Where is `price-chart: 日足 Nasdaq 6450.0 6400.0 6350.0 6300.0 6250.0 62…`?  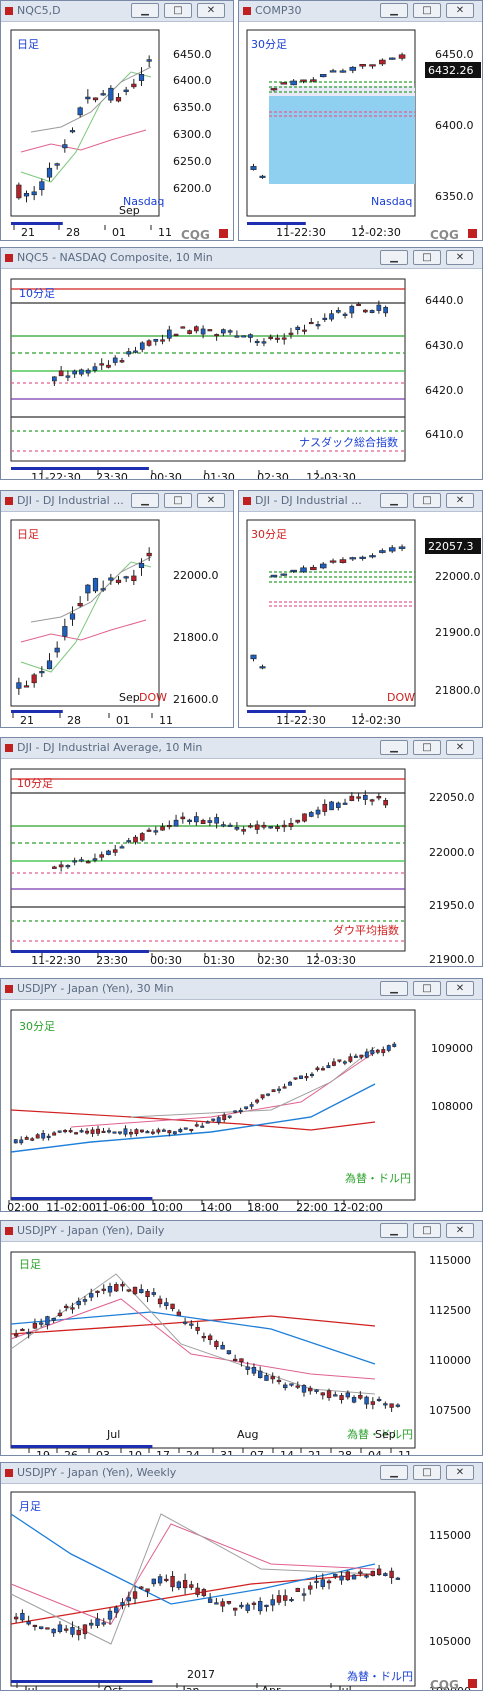 price-chart: 日足 Nasdaq 6450.0 6400.0 6350.0 6300.0 6250.0 62… is located at coordinates (117, 131).